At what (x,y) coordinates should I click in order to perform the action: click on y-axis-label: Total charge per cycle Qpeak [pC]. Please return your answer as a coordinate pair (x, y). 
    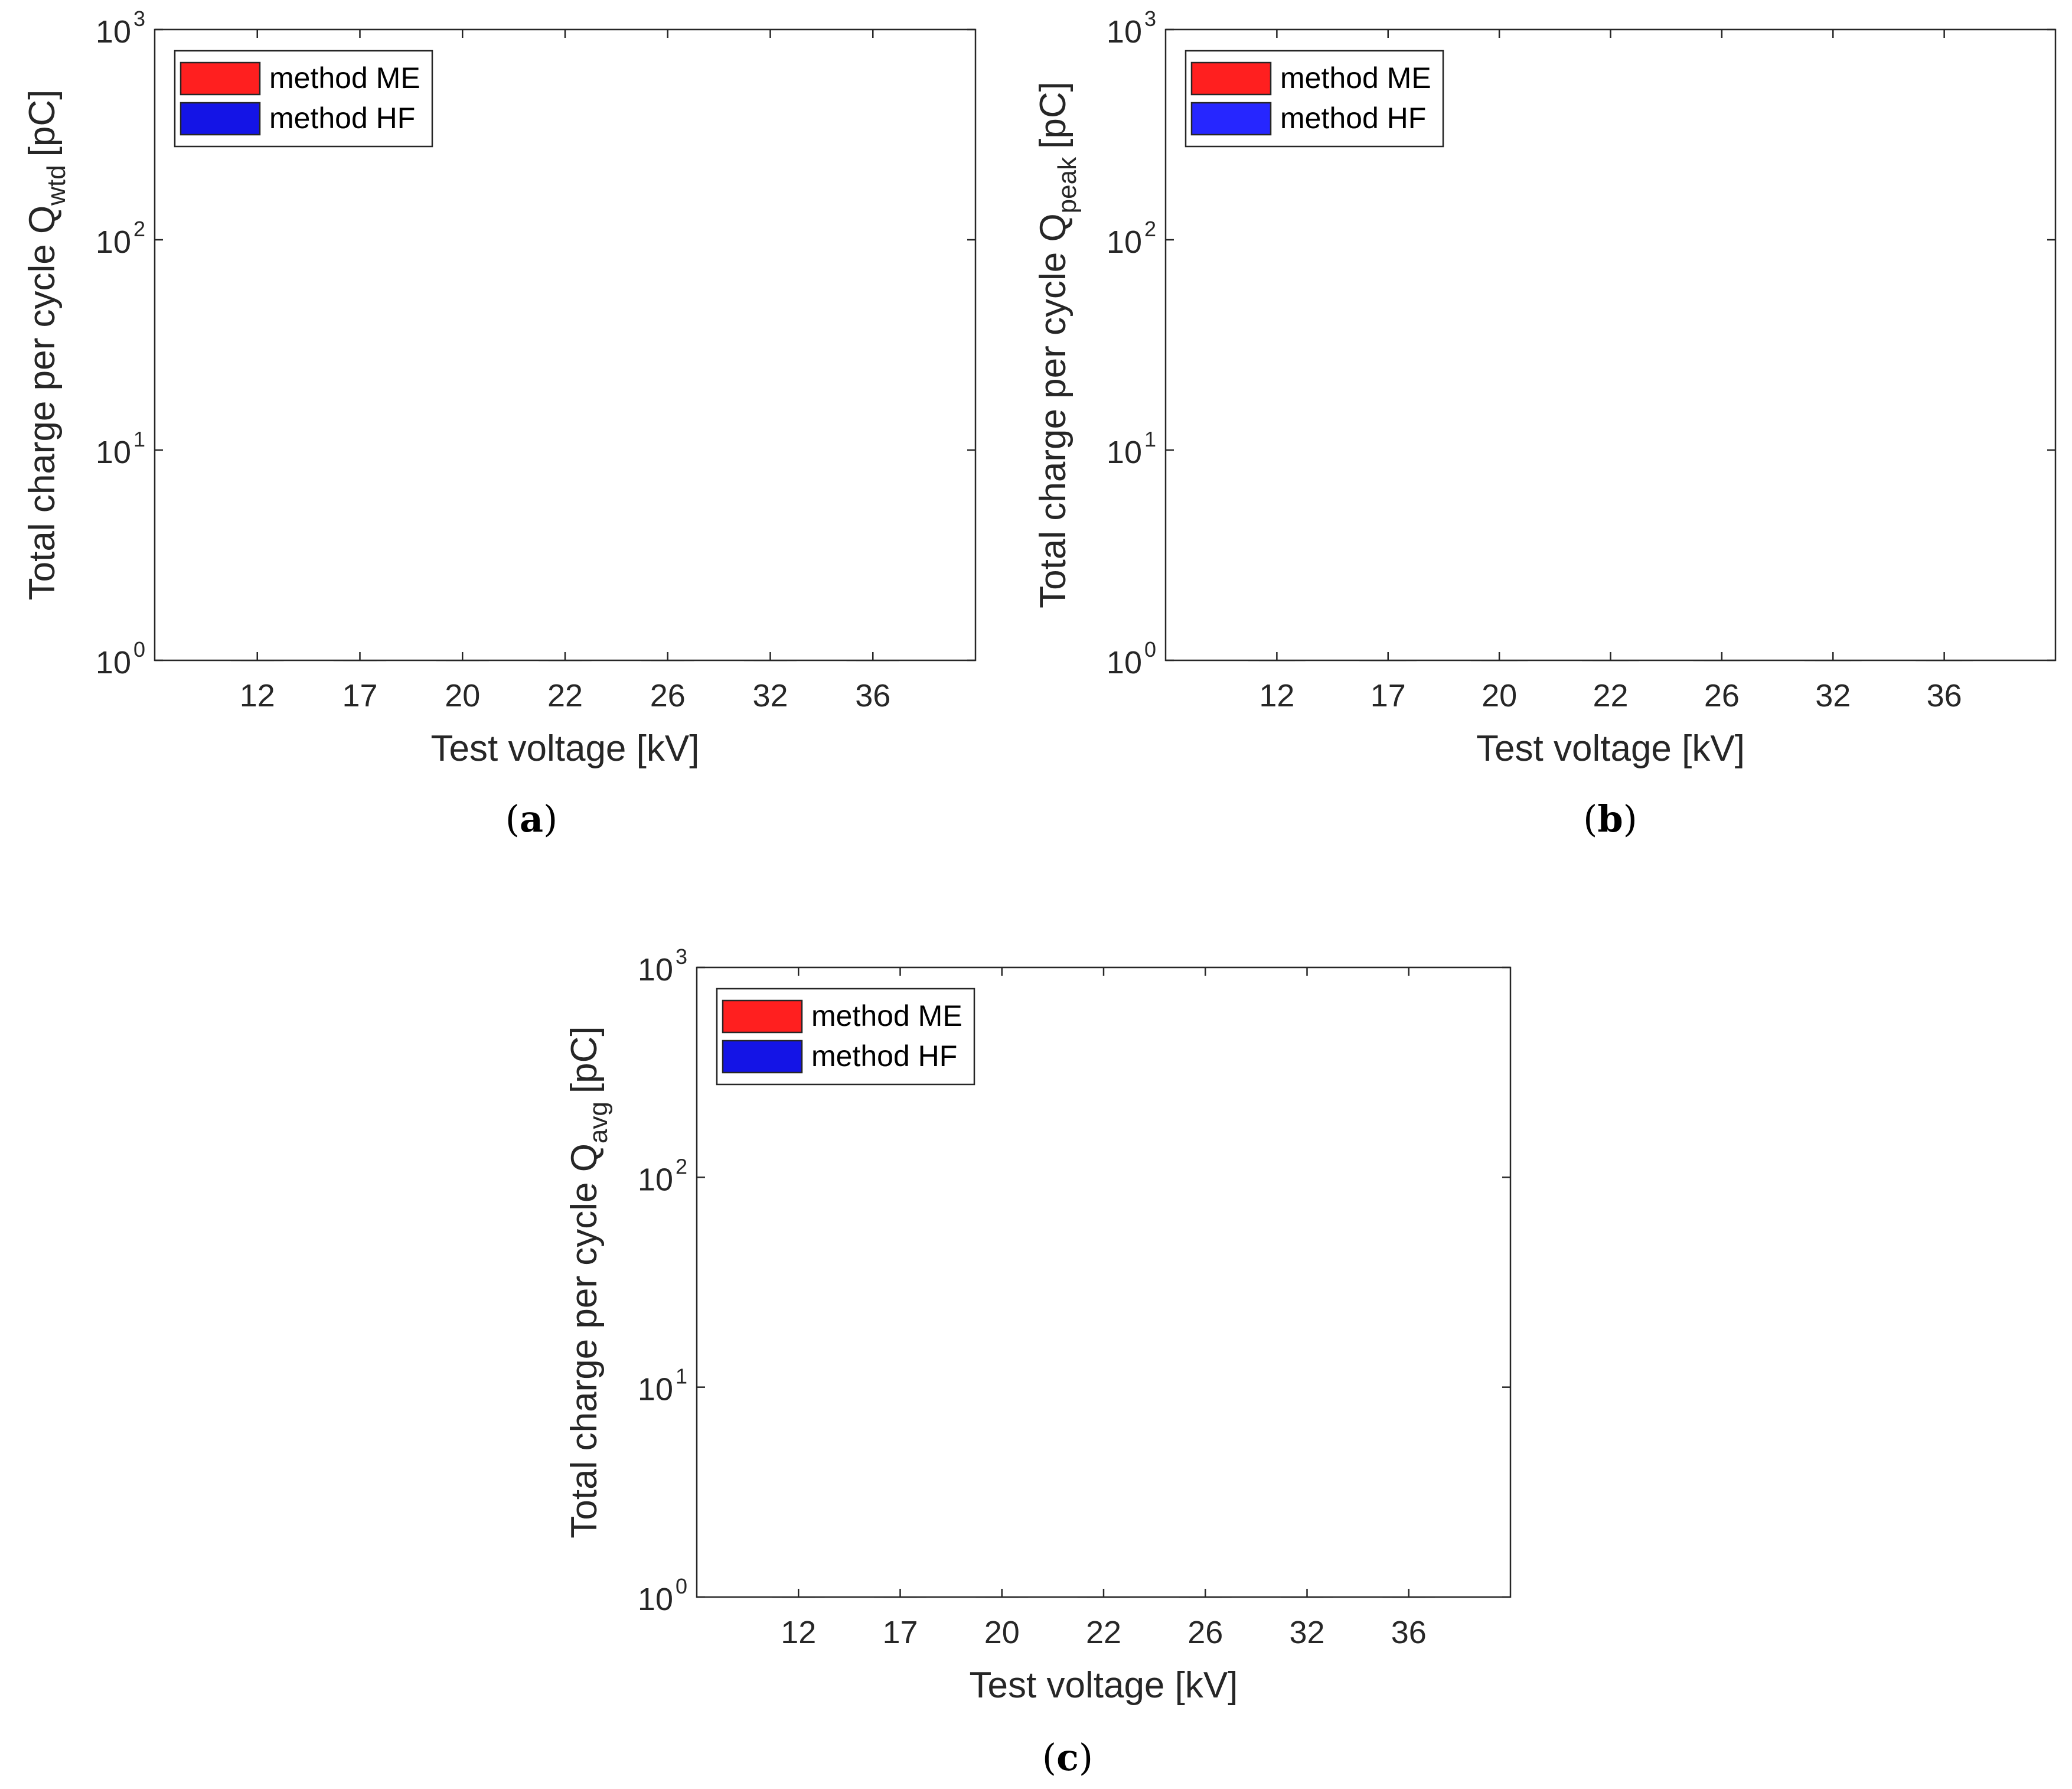
    Looking at the image, I should click on (1057, 345).